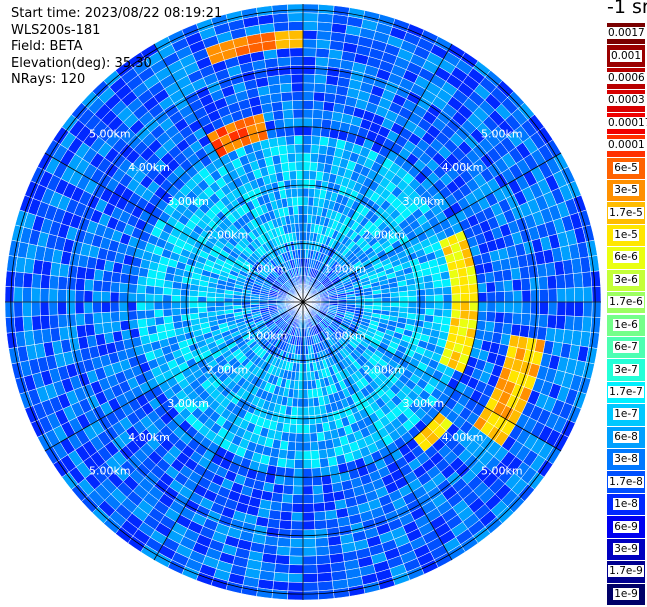  I want to click on colorbar-tick-label: 6e-9, so click(626, 526).